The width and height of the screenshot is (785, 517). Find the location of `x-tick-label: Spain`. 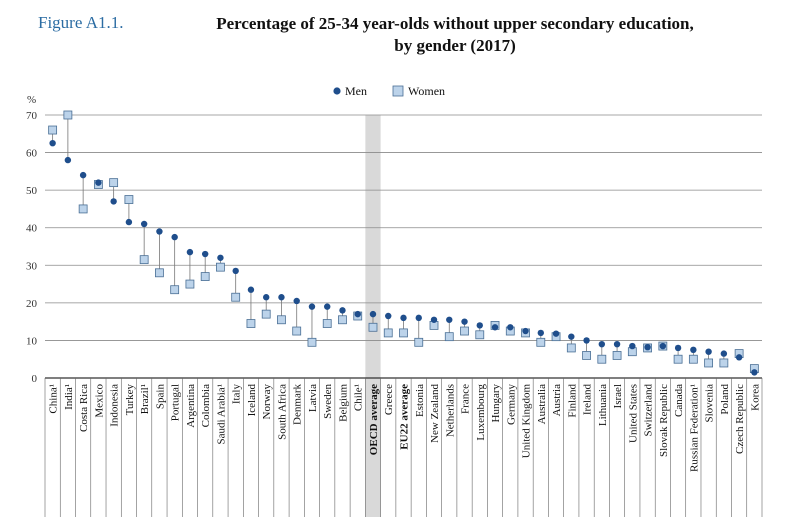

x-tick-label: Spain is located at coordinates (160, 397).